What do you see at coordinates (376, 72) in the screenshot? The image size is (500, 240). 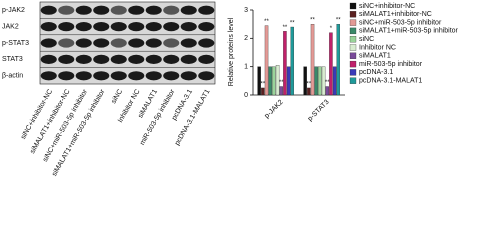 I see `legend-label: pcDNA-3.1` at bounding box center [376, 72].